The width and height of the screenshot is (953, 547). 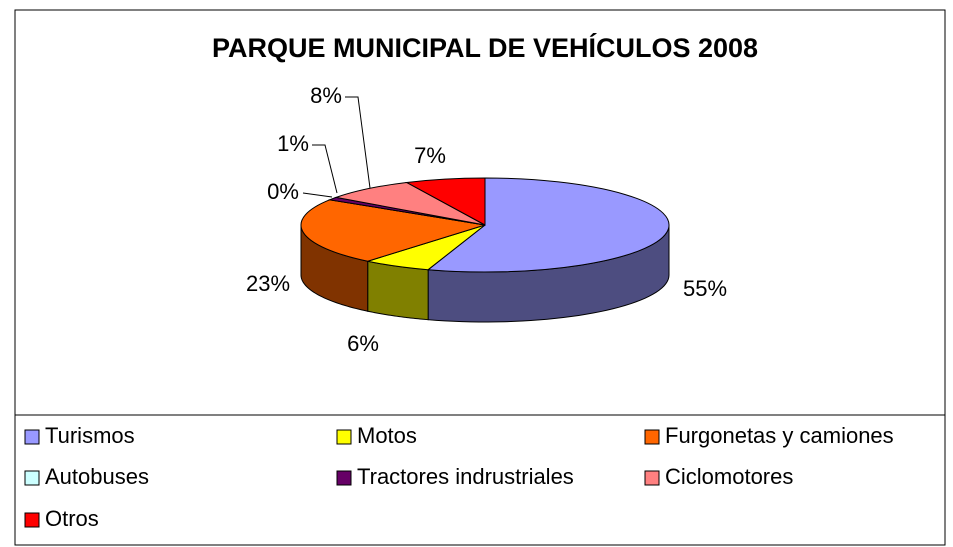 I want to click on data-label: 8%, so click(x=326, y=95).